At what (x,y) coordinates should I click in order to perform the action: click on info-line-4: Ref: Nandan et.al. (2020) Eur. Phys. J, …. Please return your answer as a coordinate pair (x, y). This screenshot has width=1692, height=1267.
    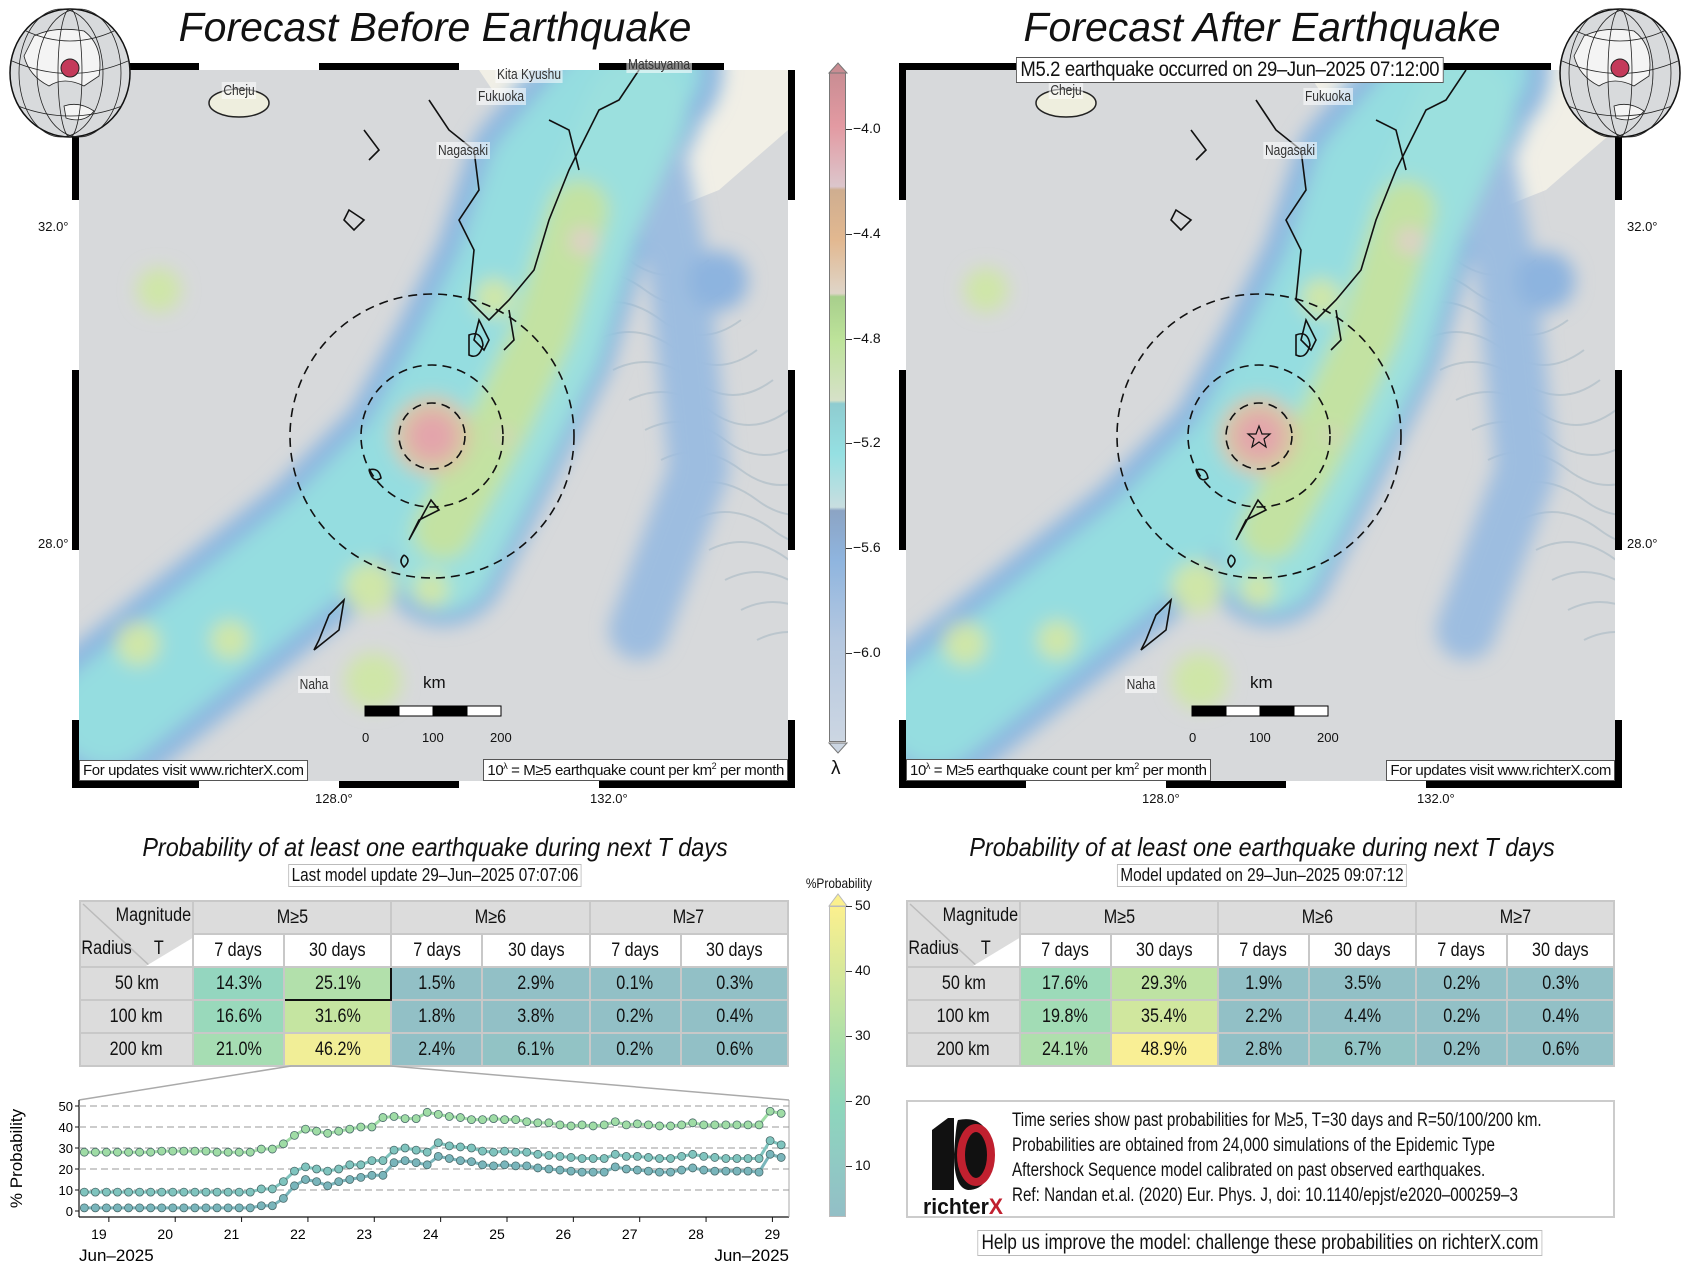
    Looking at the image, I should click on (1265, 1195).